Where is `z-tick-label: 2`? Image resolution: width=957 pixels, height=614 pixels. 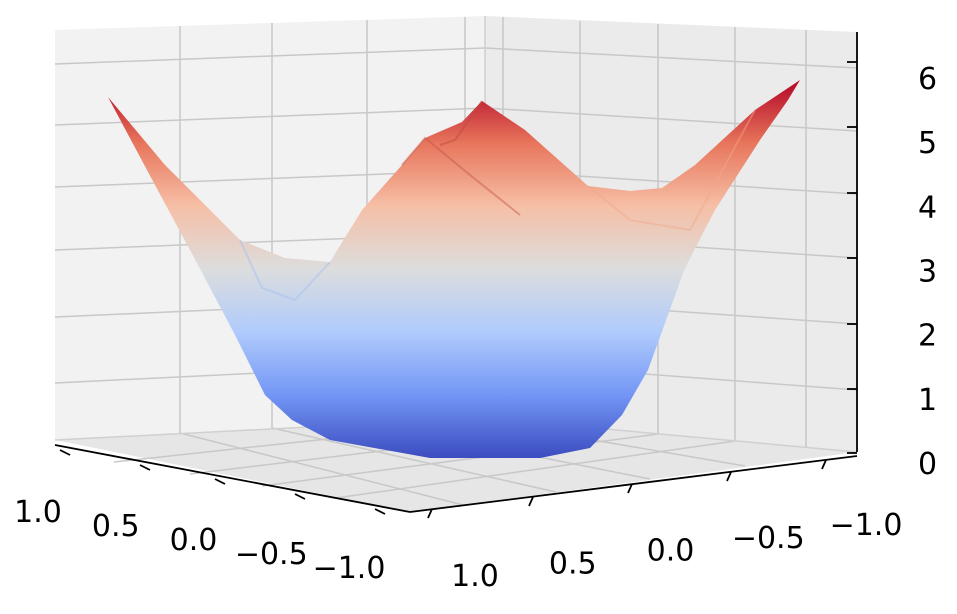
z-tick-label: 2 is located at coordinates (927, 336).